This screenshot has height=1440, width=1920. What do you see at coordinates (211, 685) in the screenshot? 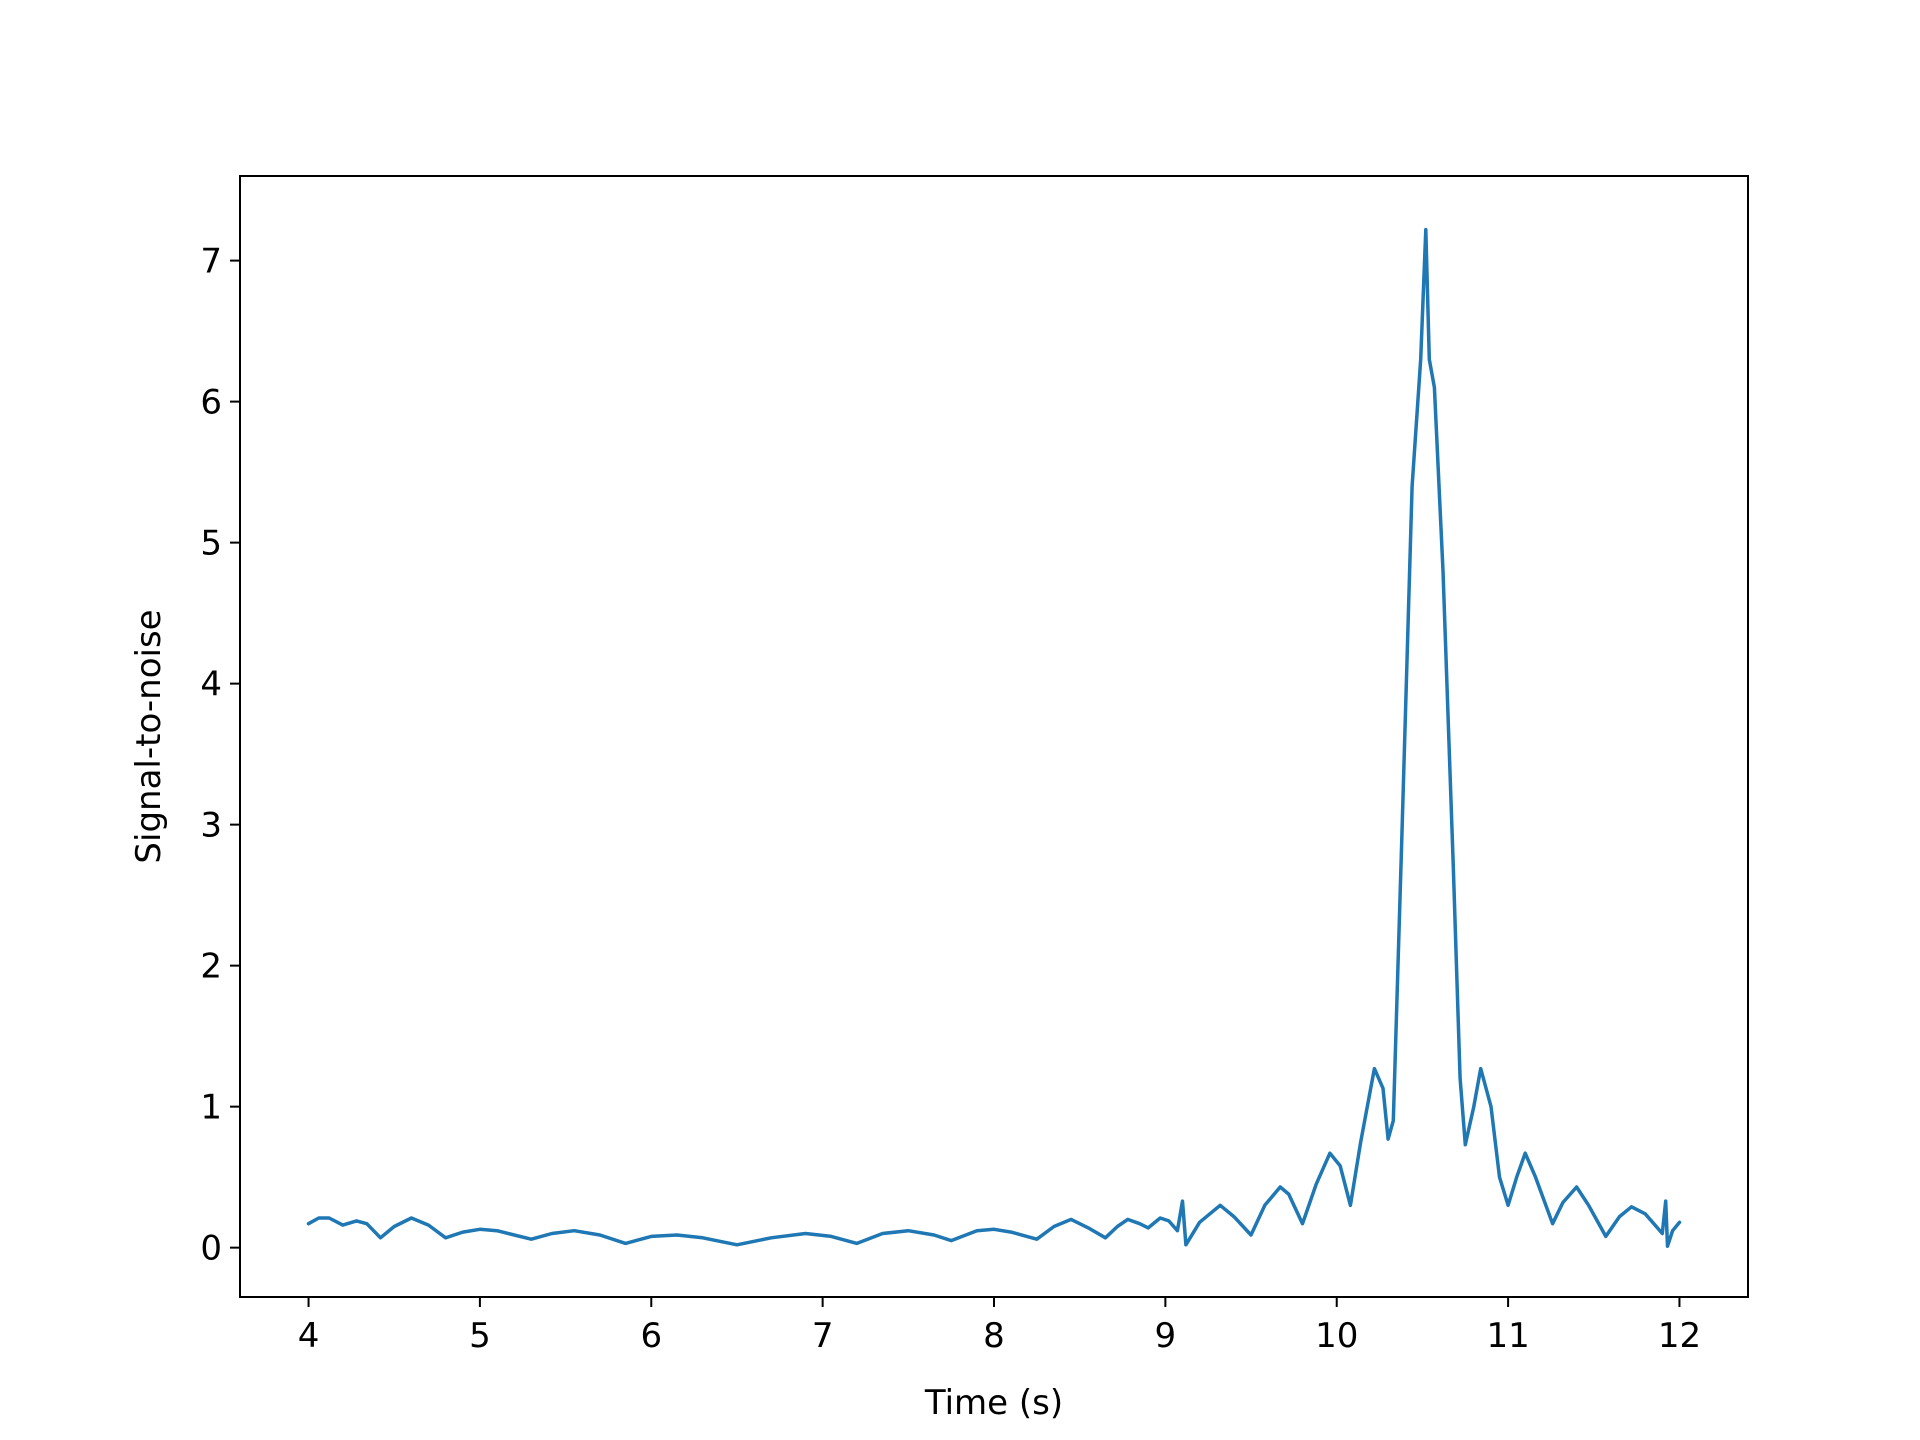
I see `y-tick-label: 4` at bounding box center [211, 685].